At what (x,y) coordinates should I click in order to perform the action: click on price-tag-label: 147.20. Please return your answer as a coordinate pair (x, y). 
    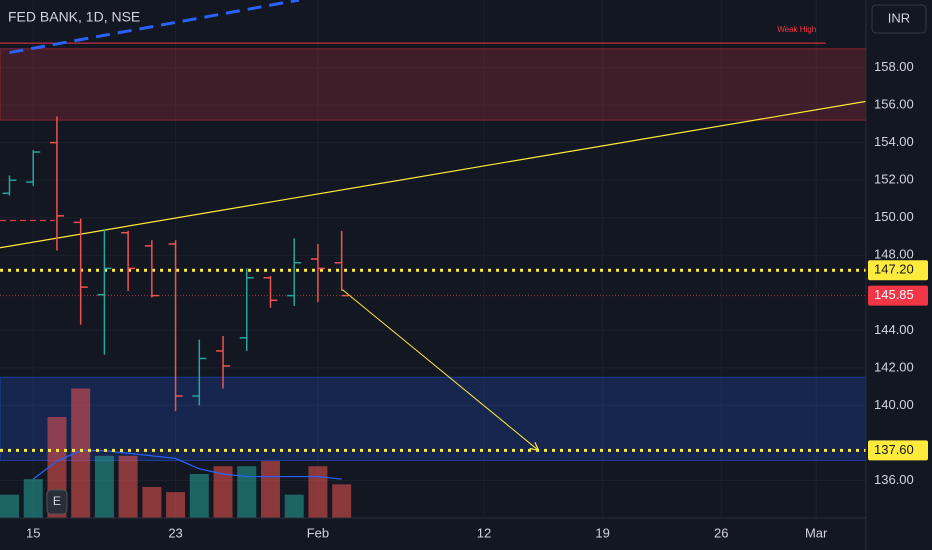
    Looking at the image, I should click on (894, 269).